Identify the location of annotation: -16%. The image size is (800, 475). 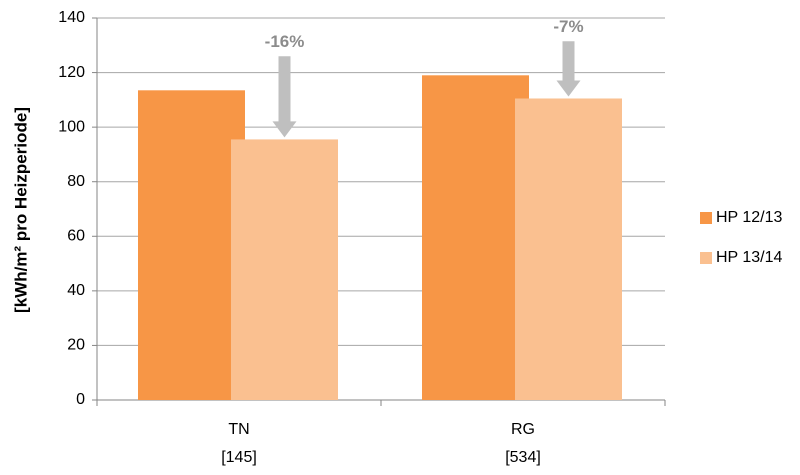
(285, 41).